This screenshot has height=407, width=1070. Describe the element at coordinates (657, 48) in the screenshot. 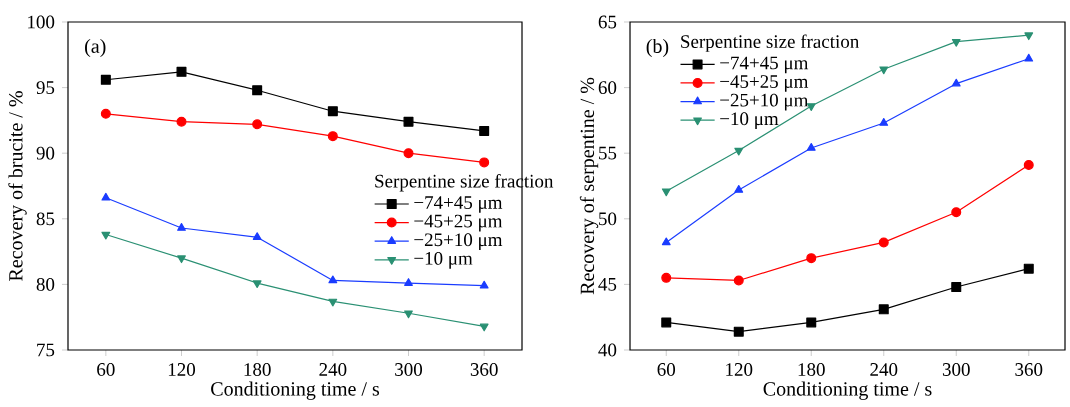

I see `annotation: (b)` at that location.